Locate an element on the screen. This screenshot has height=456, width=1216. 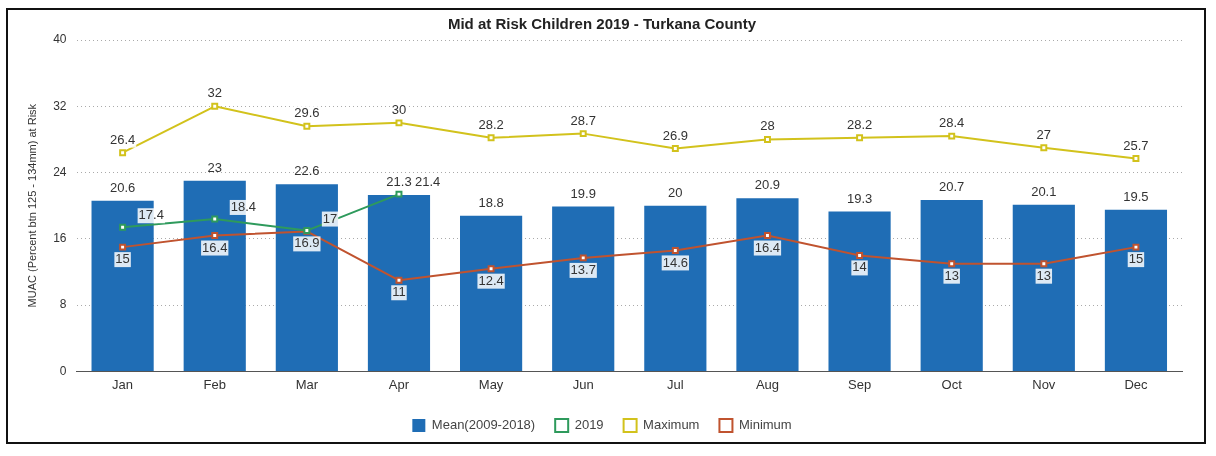
data-label: 20.1 is located at coordinates (1044, 191).